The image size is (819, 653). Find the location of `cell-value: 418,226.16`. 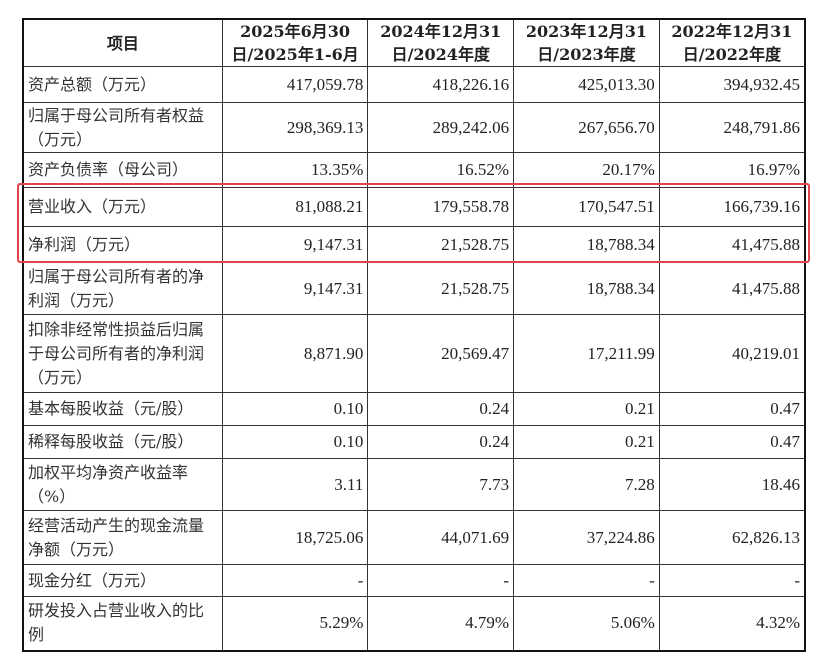

cell-value: 418,226.16 is located at coordinates (441, 84).